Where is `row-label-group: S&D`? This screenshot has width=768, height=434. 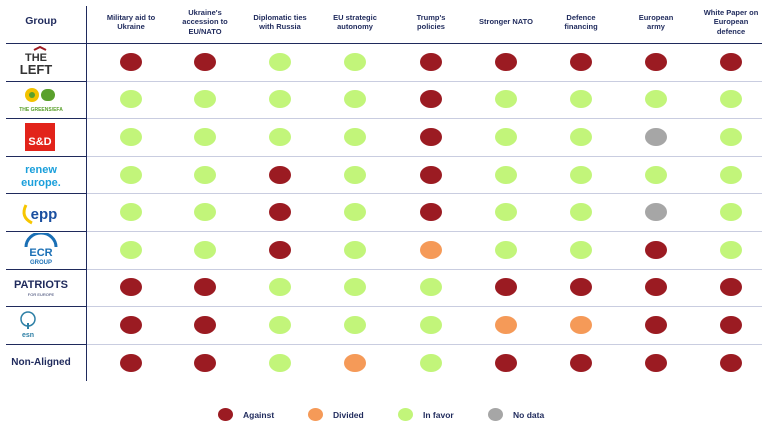 row-label-group: S&D is located at coordinates (41, 137).